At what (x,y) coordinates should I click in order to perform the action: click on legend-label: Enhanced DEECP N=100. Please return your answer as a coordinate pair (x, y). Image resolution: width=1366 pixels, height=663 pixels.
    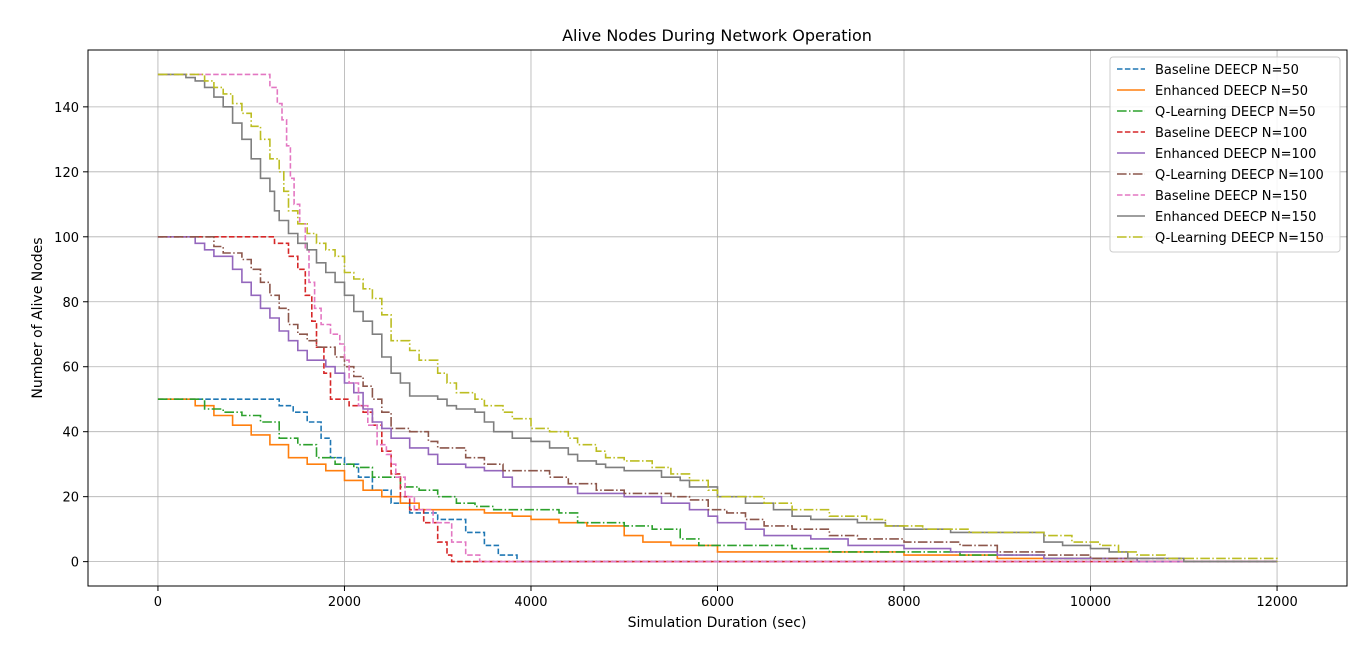
    Looking at the image, I should click on (1235, 154).